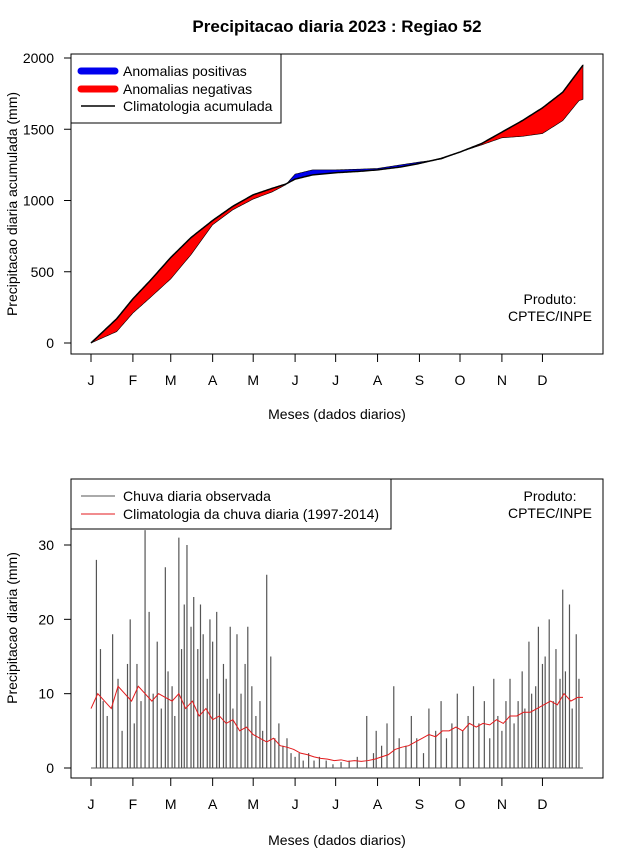 This screenshot has height=850, width=640. I want to click on legend-box-bottom, so click(231, 504).